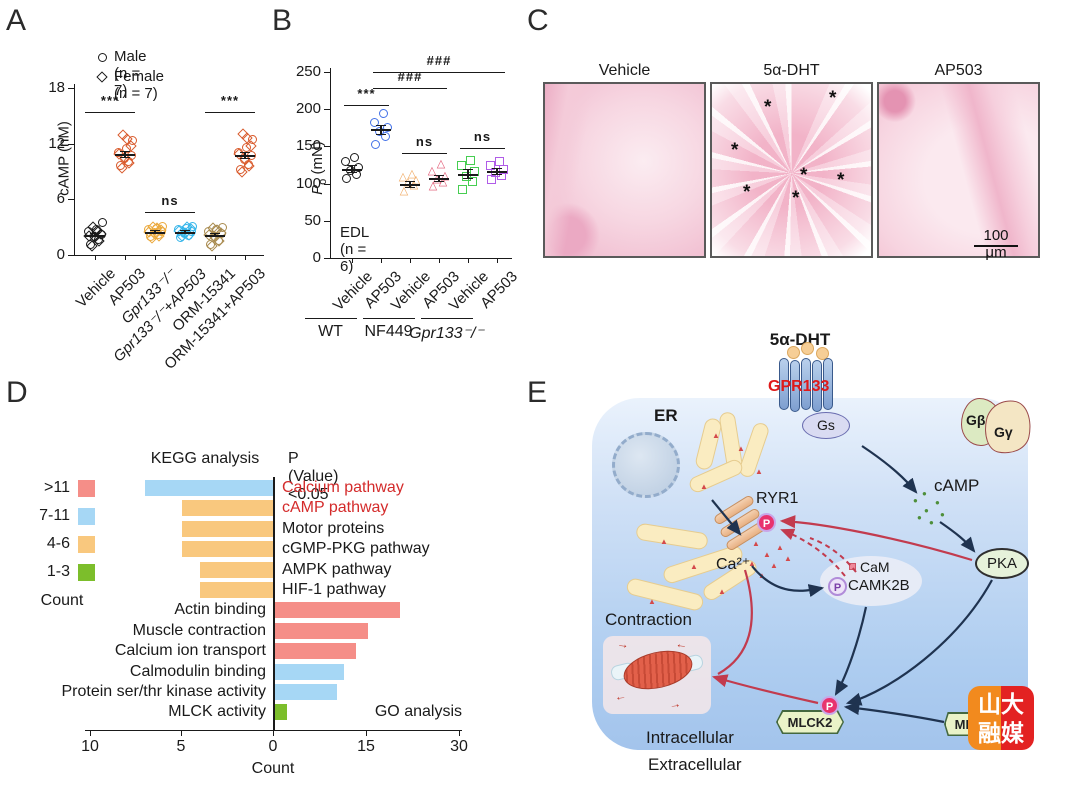 The height and width of the screenshot is (800, 1080). What do you see at coordinates (58, 543) in the screenshot?
I see `legend-range-label: 4-6` at bounding box center [58, 543].